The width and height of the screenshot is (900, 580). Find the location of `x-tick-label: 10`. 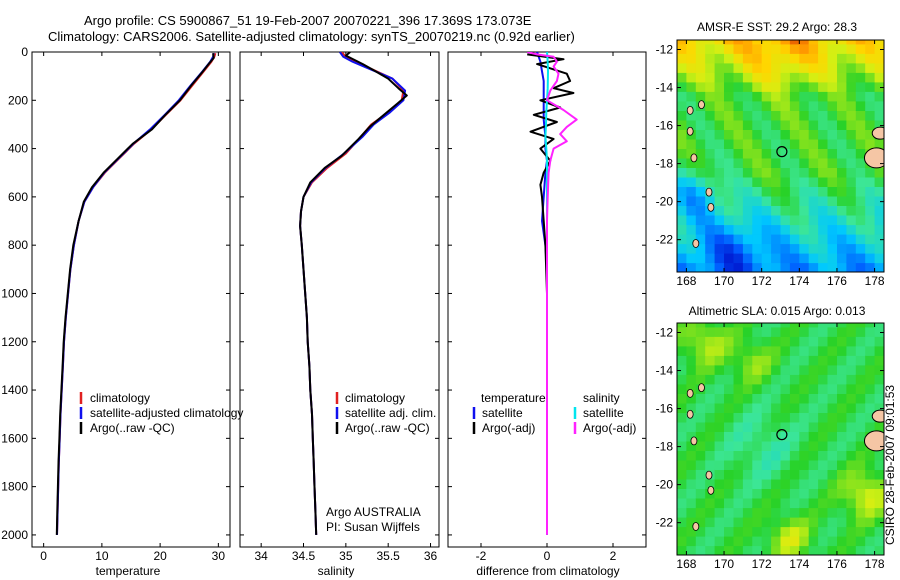

x-tick-label: 10 is located at coordinates (102, 556).